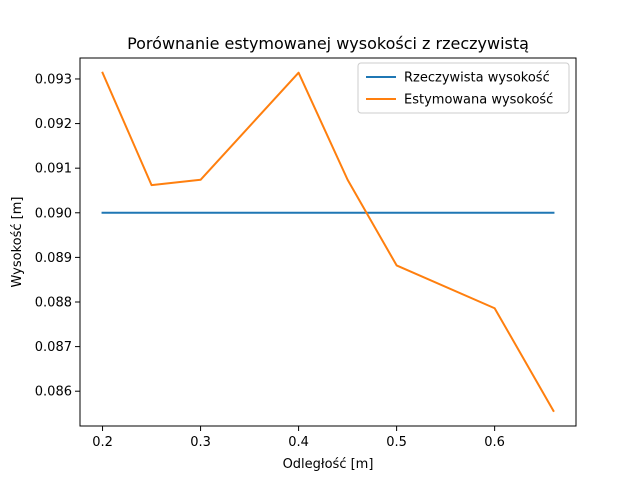  What do you see at coordinates (102, 442) in the screenshot?
I see `x-tick-label: 0.2` at bounding box center [102, 442].